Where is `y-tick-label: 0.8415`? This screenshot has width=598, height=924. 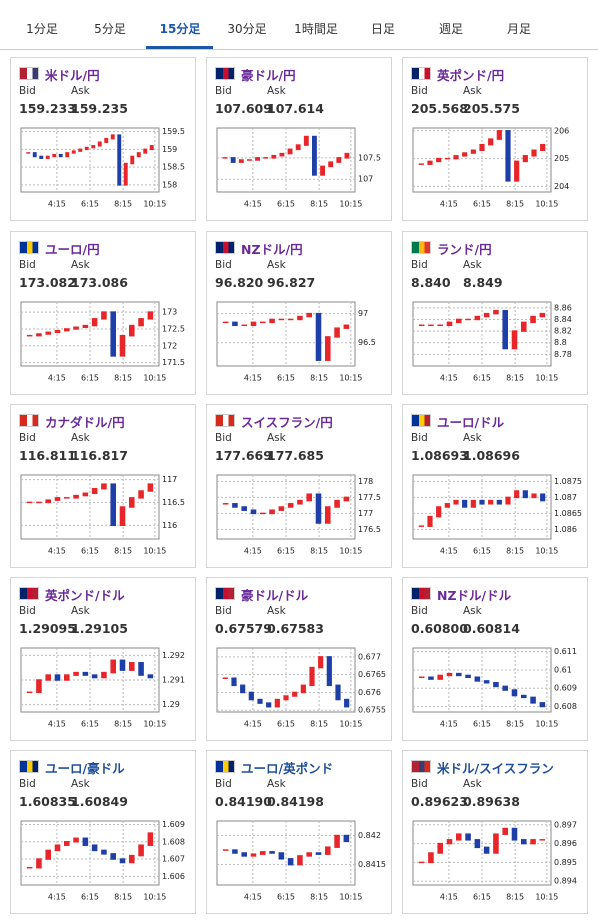
y-tick-label: 0.8415 is located at coordinates (372, 864).